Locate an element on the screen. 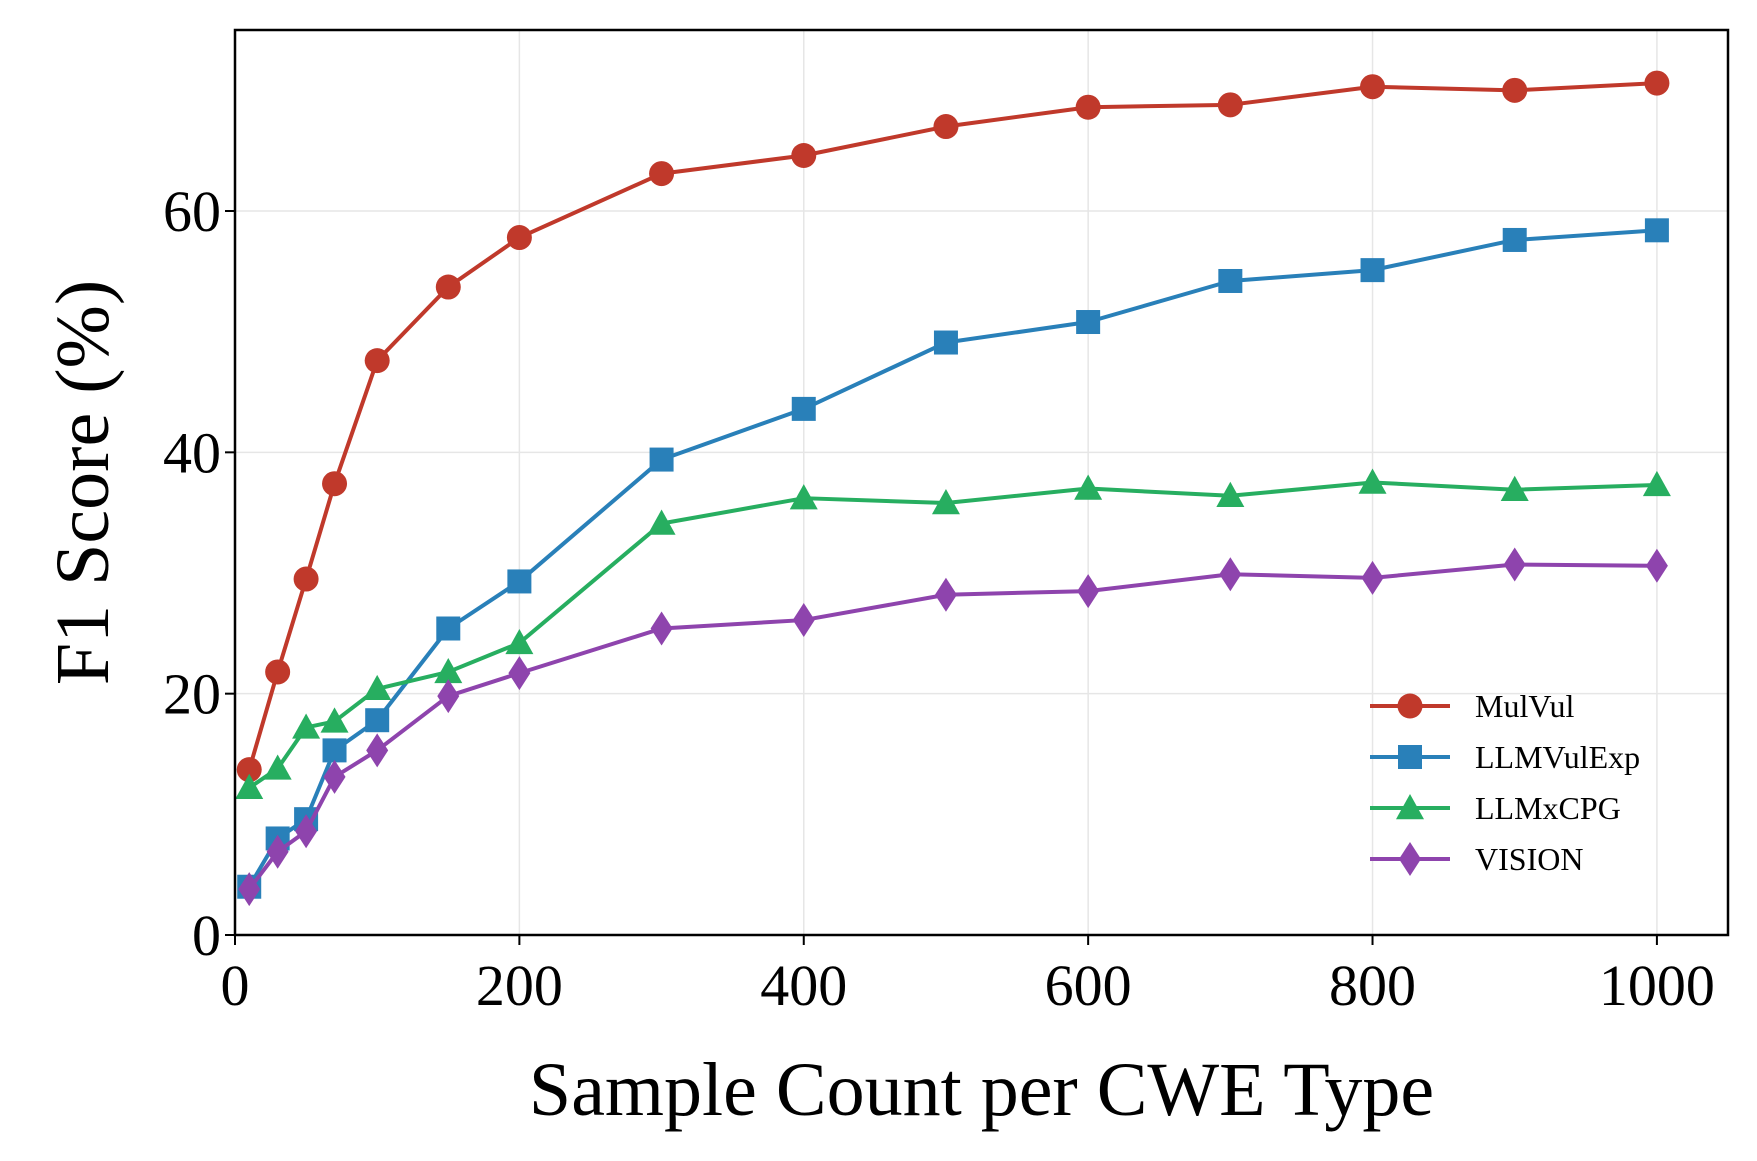 This screenshot has height=1161, width=1757. x-tick-label: 1000 is located at coordinates (1657, 985).